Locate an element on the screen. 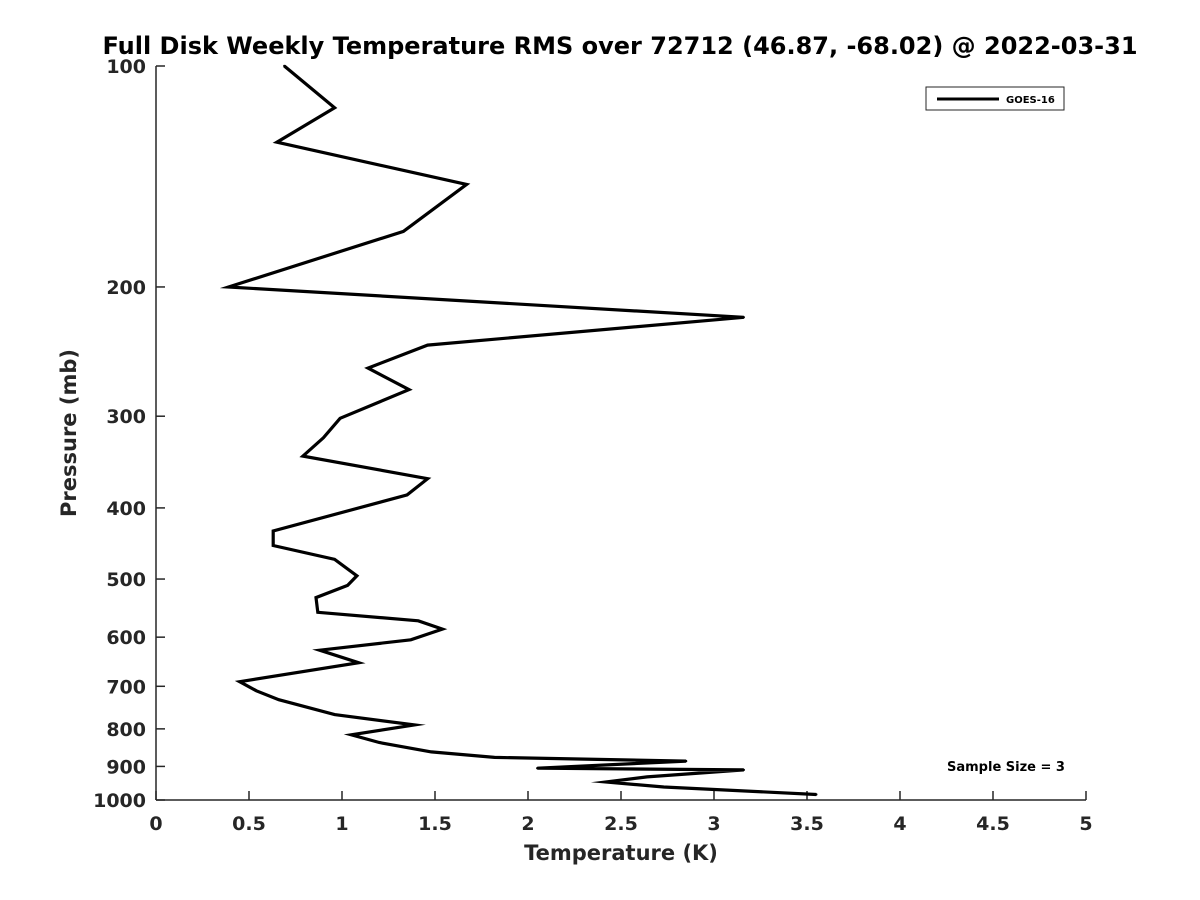 The image size is (1200, 900). x-axis-label: Temperature (K) is located at coordinates (621, 853).